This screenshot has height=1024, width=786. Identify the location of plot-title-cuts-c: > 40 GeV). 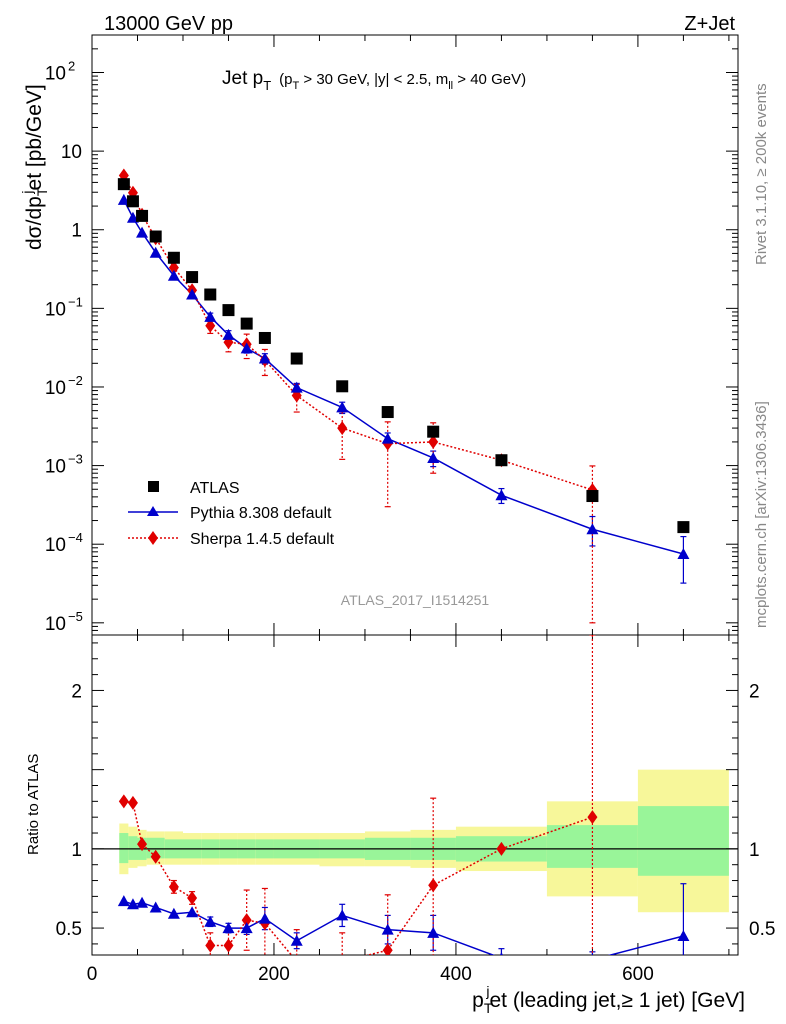
(489, 79).